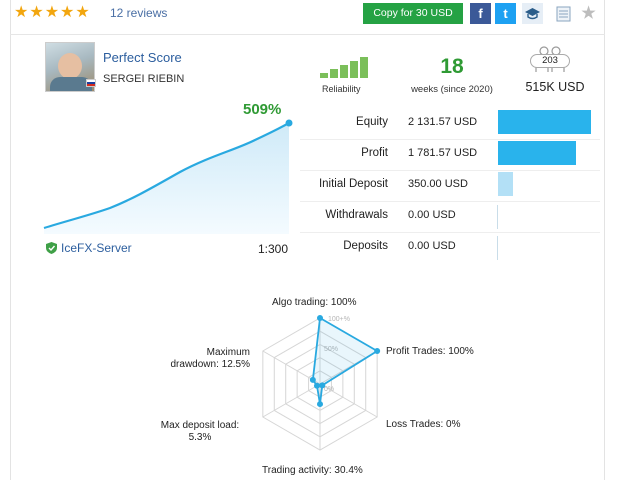  Describe the element at coordinates (314, 302) in the screenshot. I see `radar-axis-label: Algo trading: 100%` at that location.